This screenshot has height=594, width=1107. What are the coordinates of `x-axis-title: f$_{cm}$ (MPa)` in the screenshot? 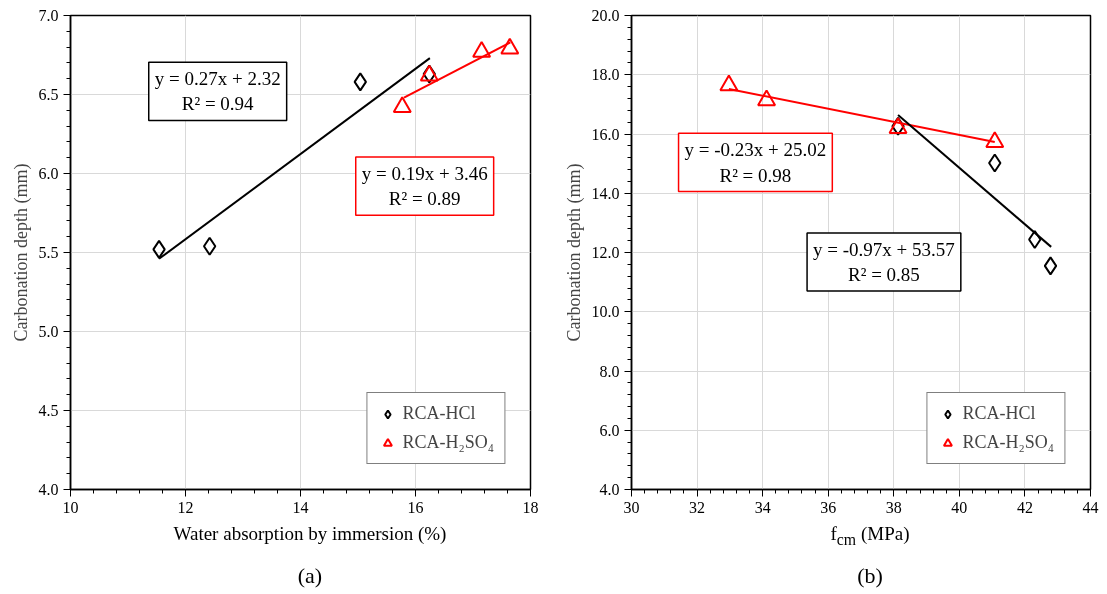 It's located at (870, 536).